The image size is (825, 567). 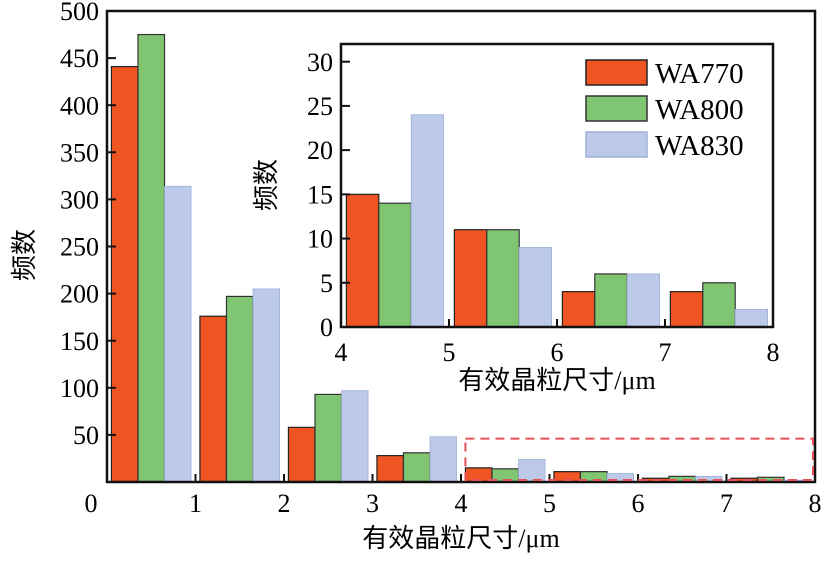 I want to click on y-tick-label: 10, so click(x=320, y=239).